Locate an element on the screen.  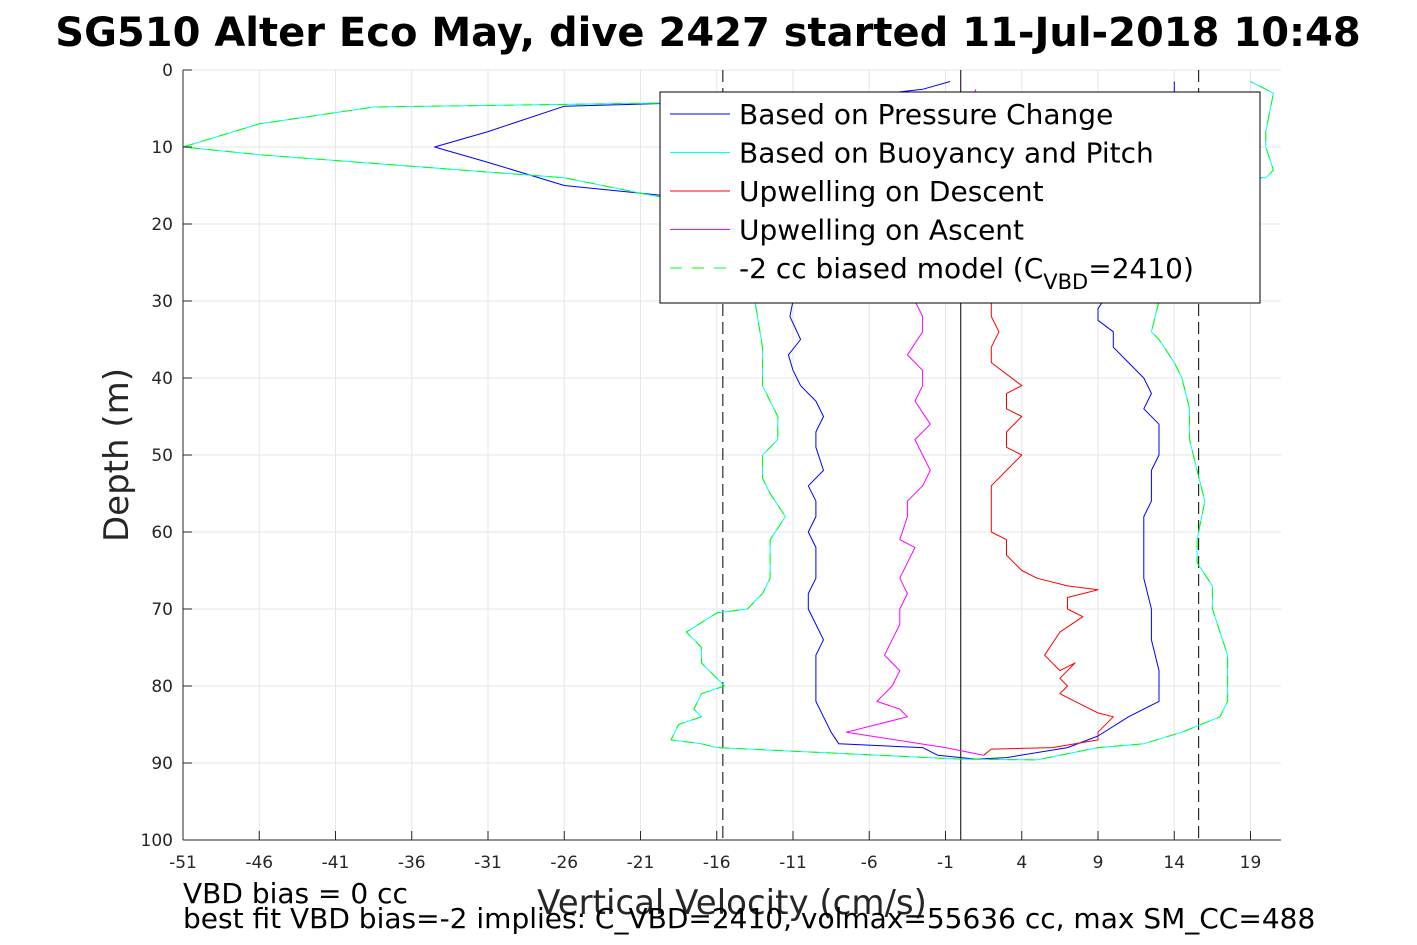
x-tick-label: 19 is located at coordinates (1251, 863).